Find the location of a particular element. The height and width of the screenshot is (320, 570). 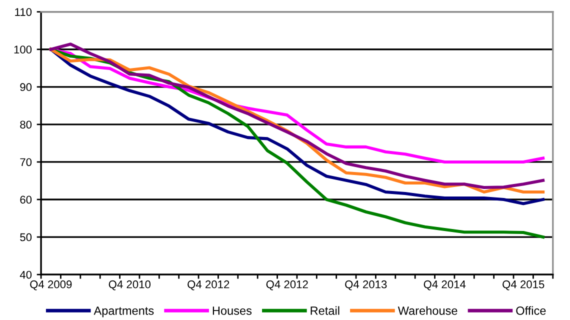

x-tick-label: Q4 2015 is located at coordinates (523, 285).